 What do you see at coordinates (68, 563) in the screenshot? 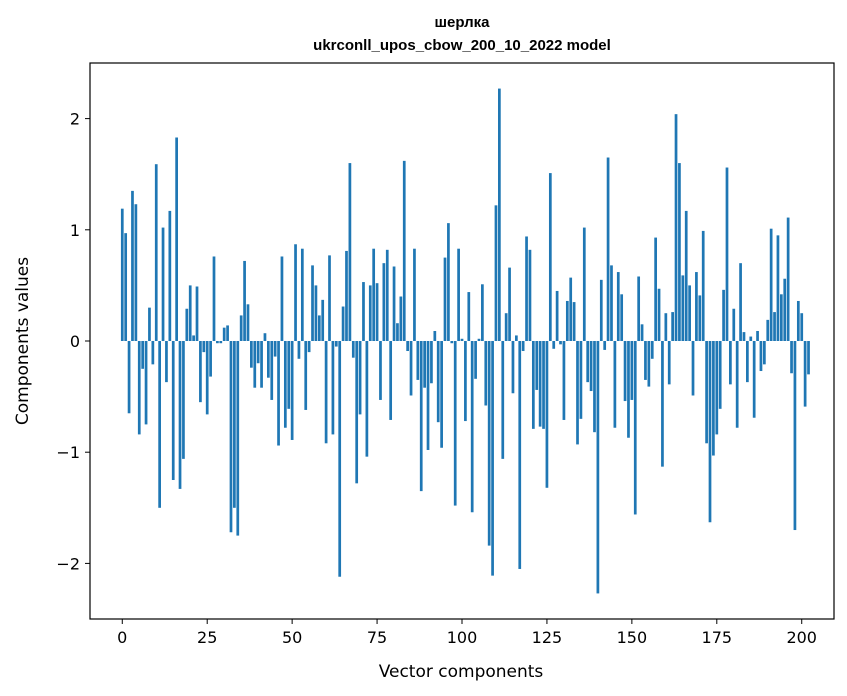
I see `y-tick-label: −2` at bounding box center [68, 563].